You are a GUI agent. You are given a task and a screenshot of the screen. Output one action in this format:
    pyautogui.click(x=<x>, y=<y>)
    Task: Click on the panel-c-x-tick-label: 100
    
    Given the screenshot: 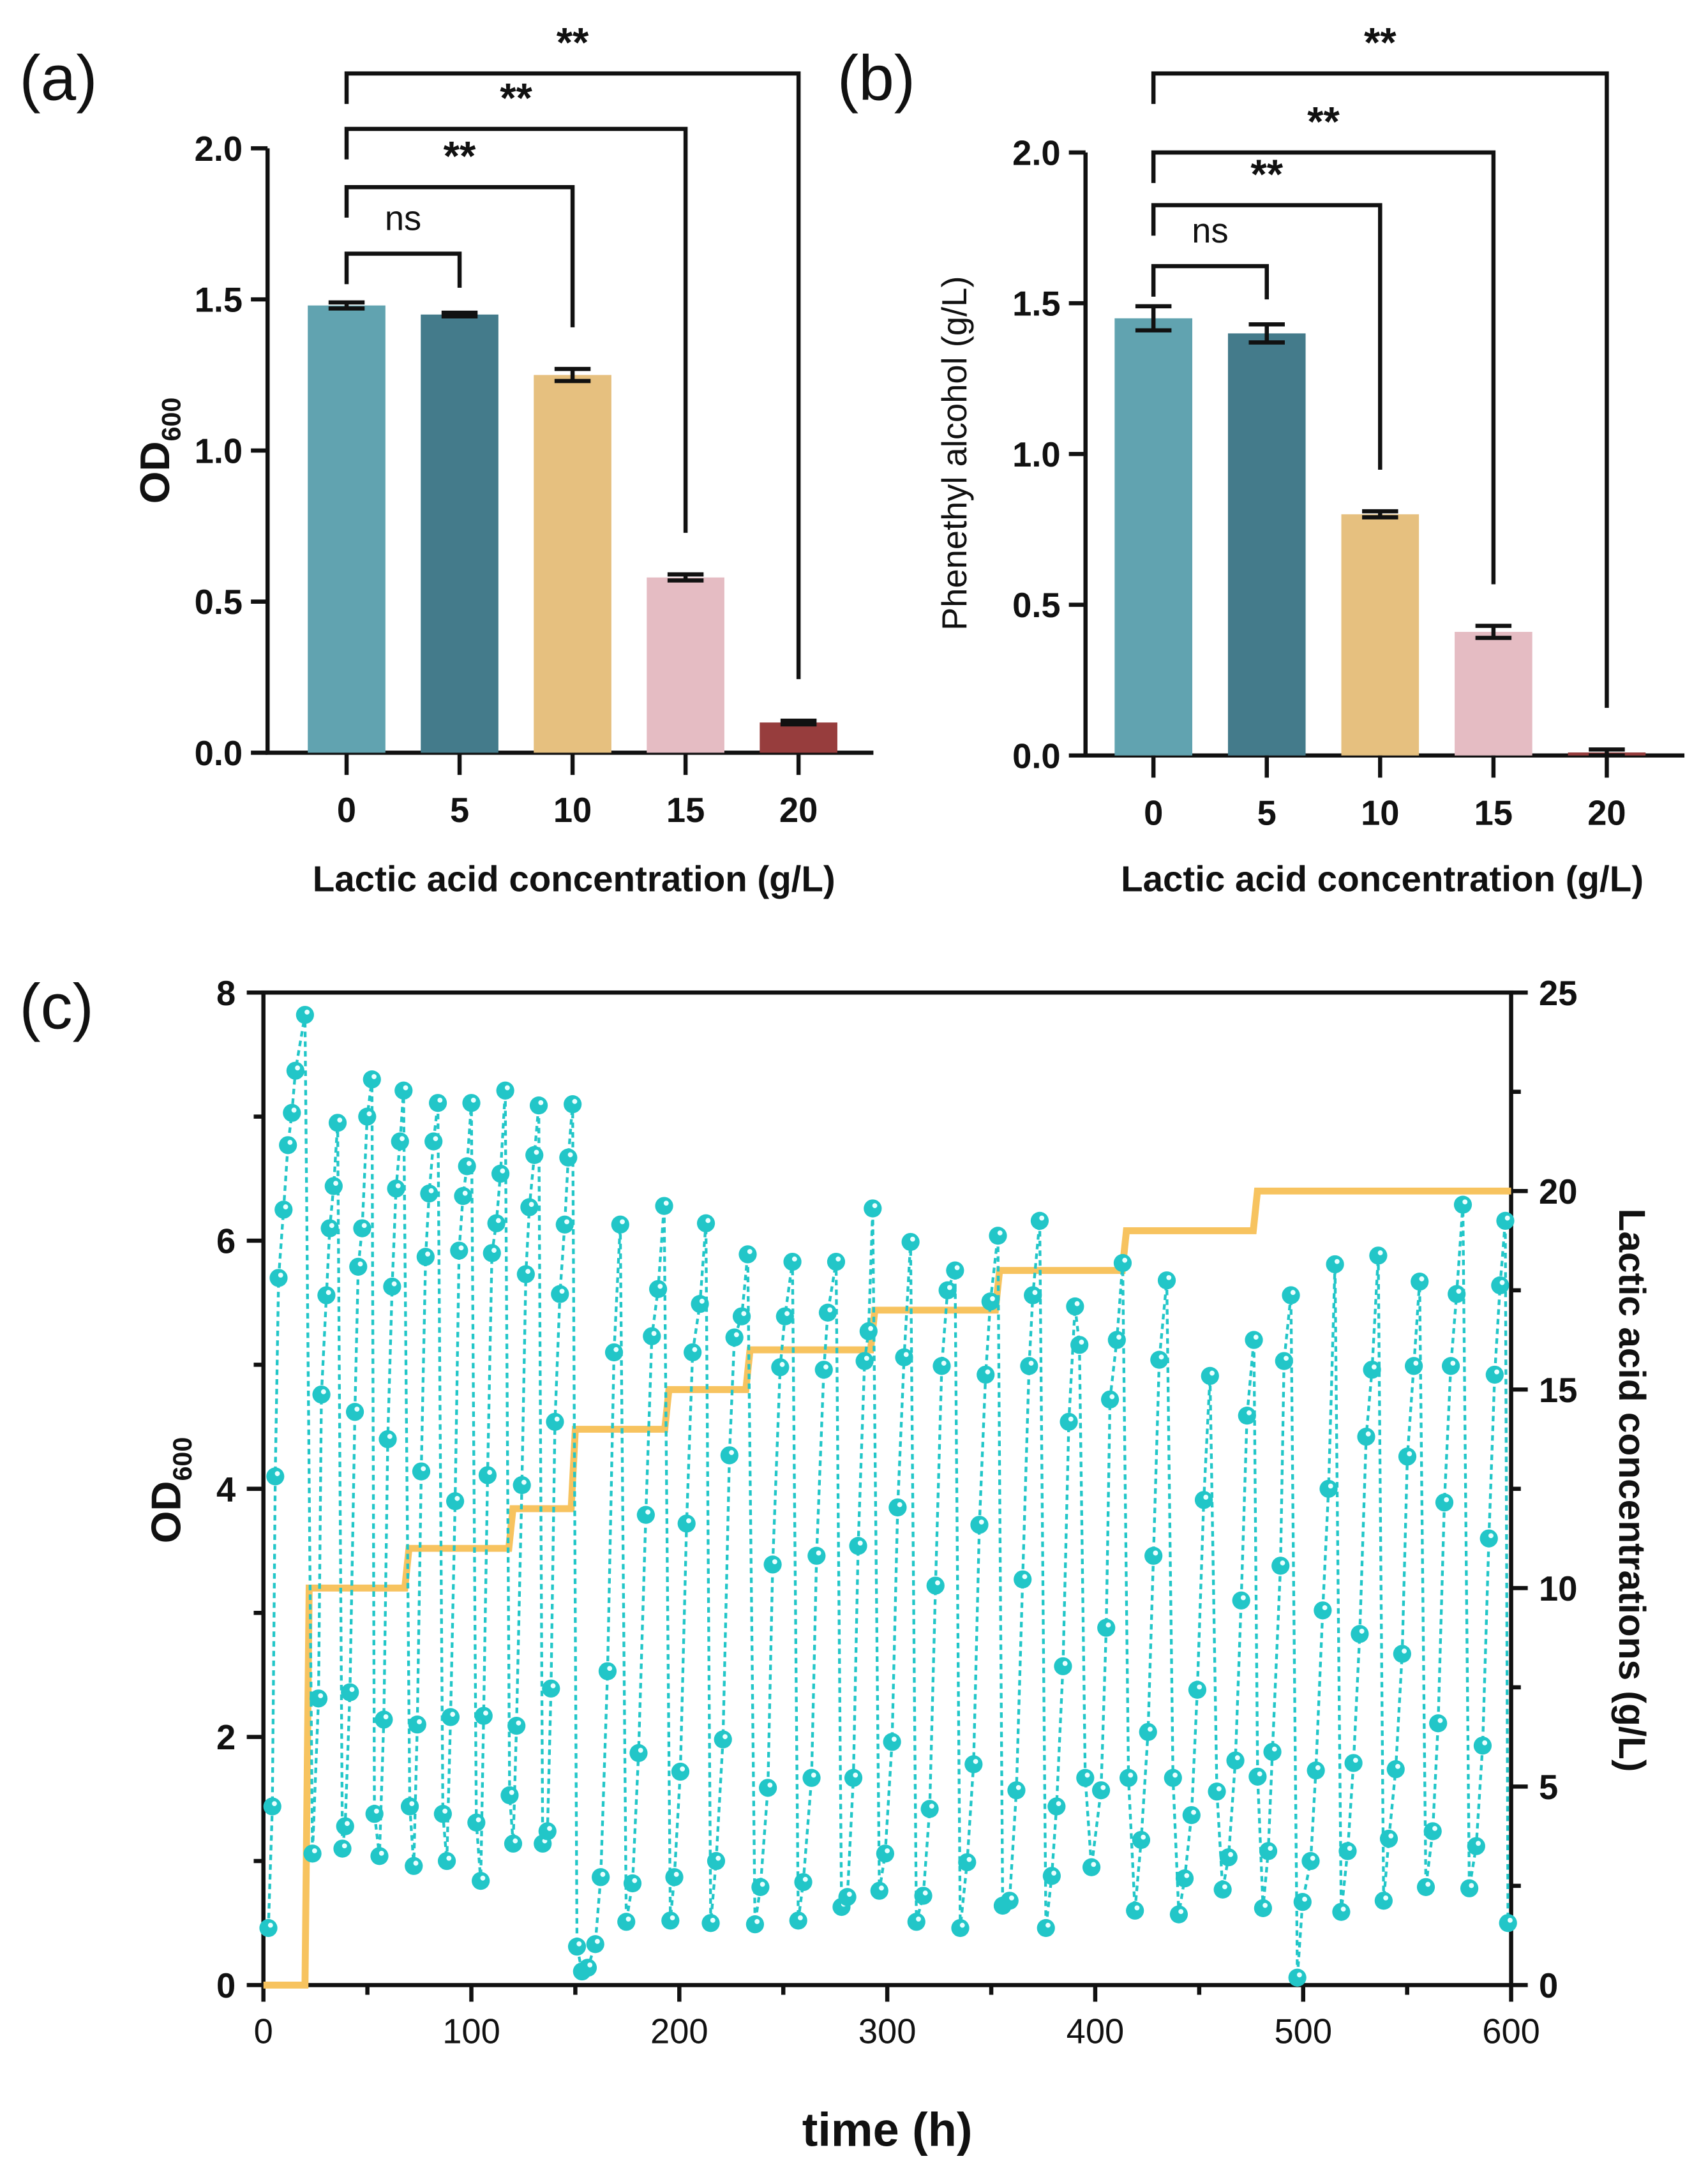 What is the action you would take?
    pyautogui.click(x=471, y=2031)
    